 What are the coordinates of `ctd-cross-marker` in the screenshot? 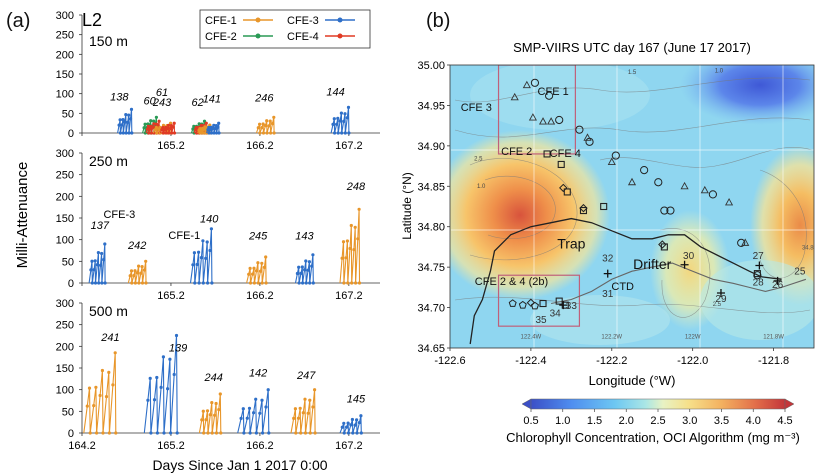 It's located at (777, 280).